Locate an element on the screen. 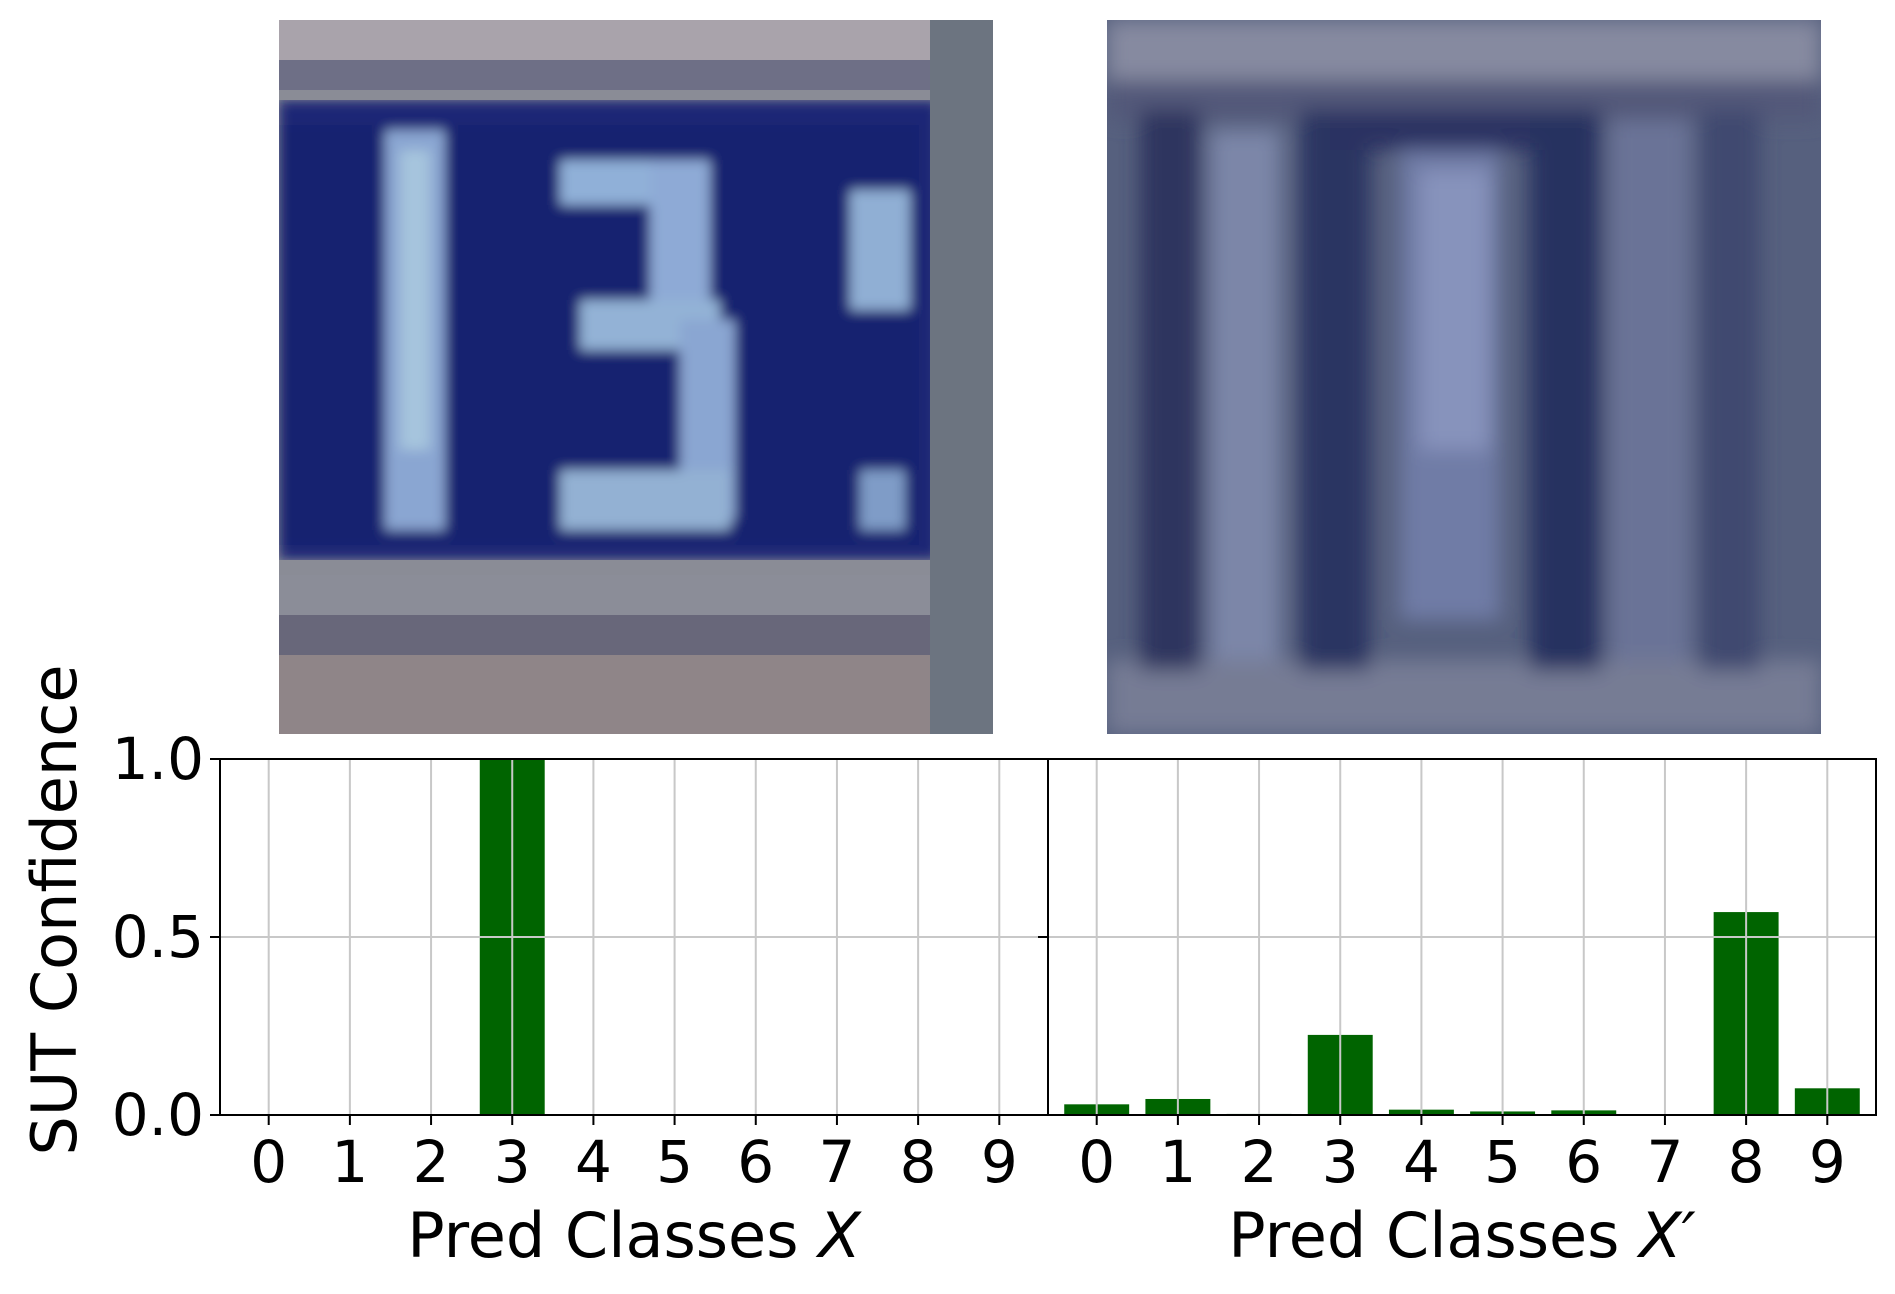 The width and height of the screenshot is (1895, 1294). y-tick-marks-right is located at coordinates (1043, 937).